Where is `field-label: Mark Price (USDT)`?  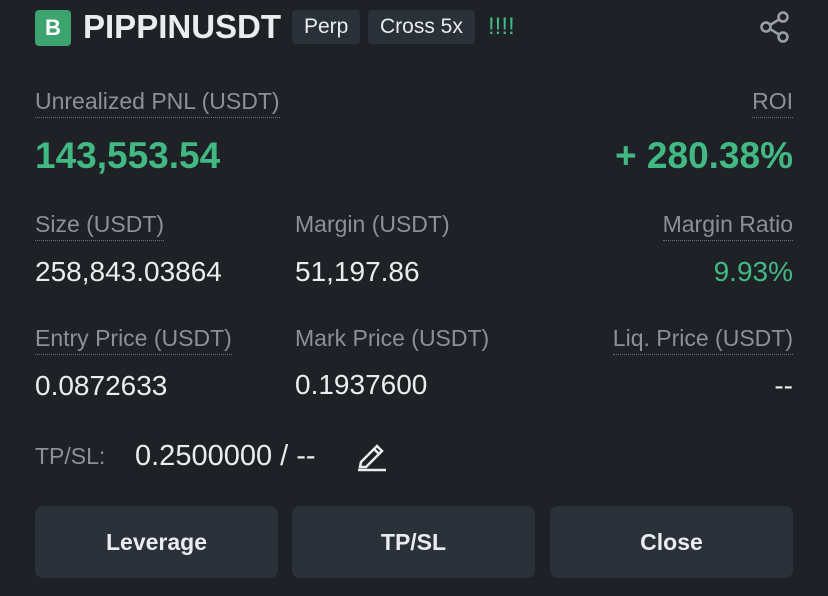 field-label: Mark Price (USDT) is located at coordinates (392, 338).